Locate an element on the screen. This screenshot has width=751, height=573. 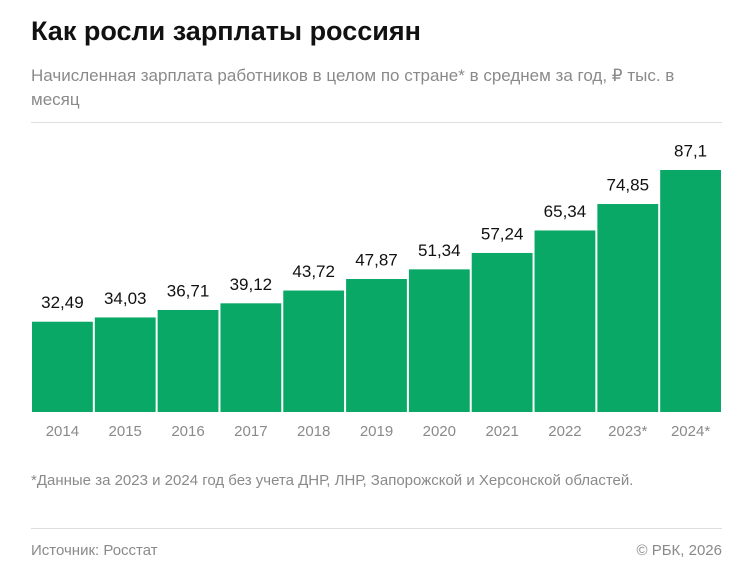
value-label: 36,71 is located at coordinates (188, 290).